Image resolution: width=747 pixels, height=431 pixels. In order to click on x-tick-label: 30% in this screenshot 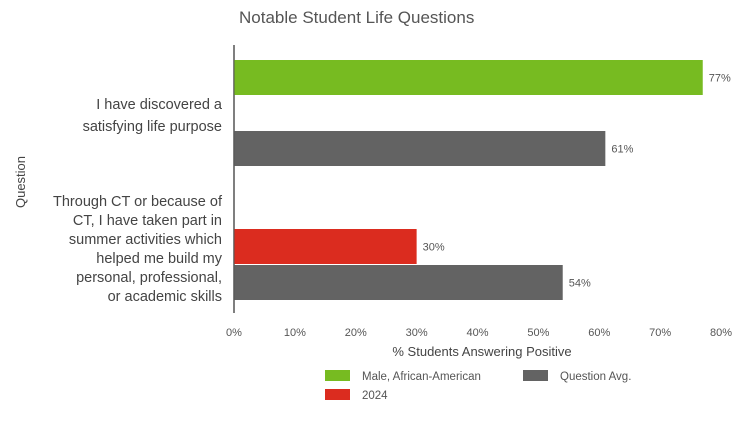, I will do `click(417, 333)`.